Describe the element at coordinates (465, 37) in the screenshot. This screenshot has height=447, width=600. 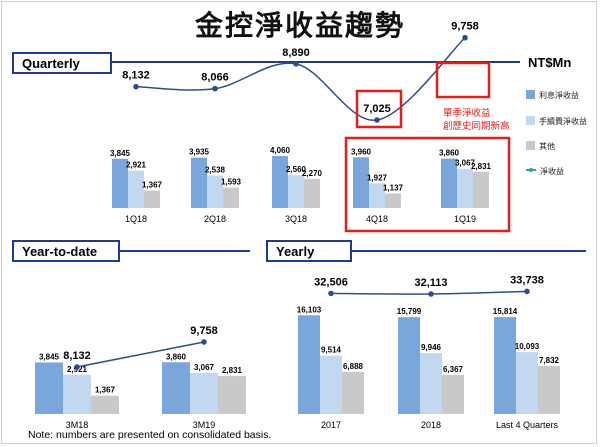
I see `quarterly-net-point-1q19` at that location.